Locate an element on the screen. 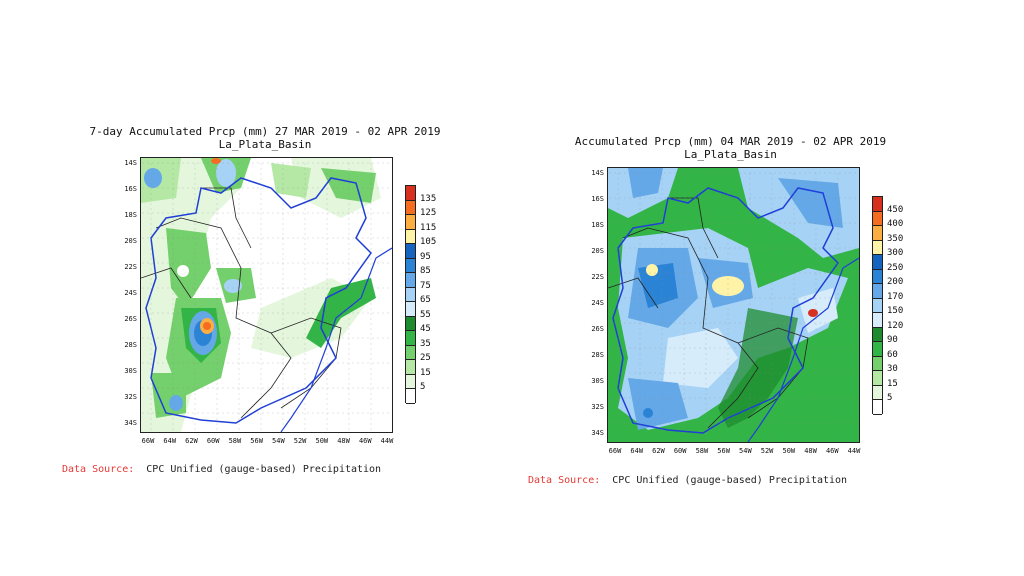 The image size is (1024, 576). left-colorbar-level: 65 is located at coordinates (425, 300).